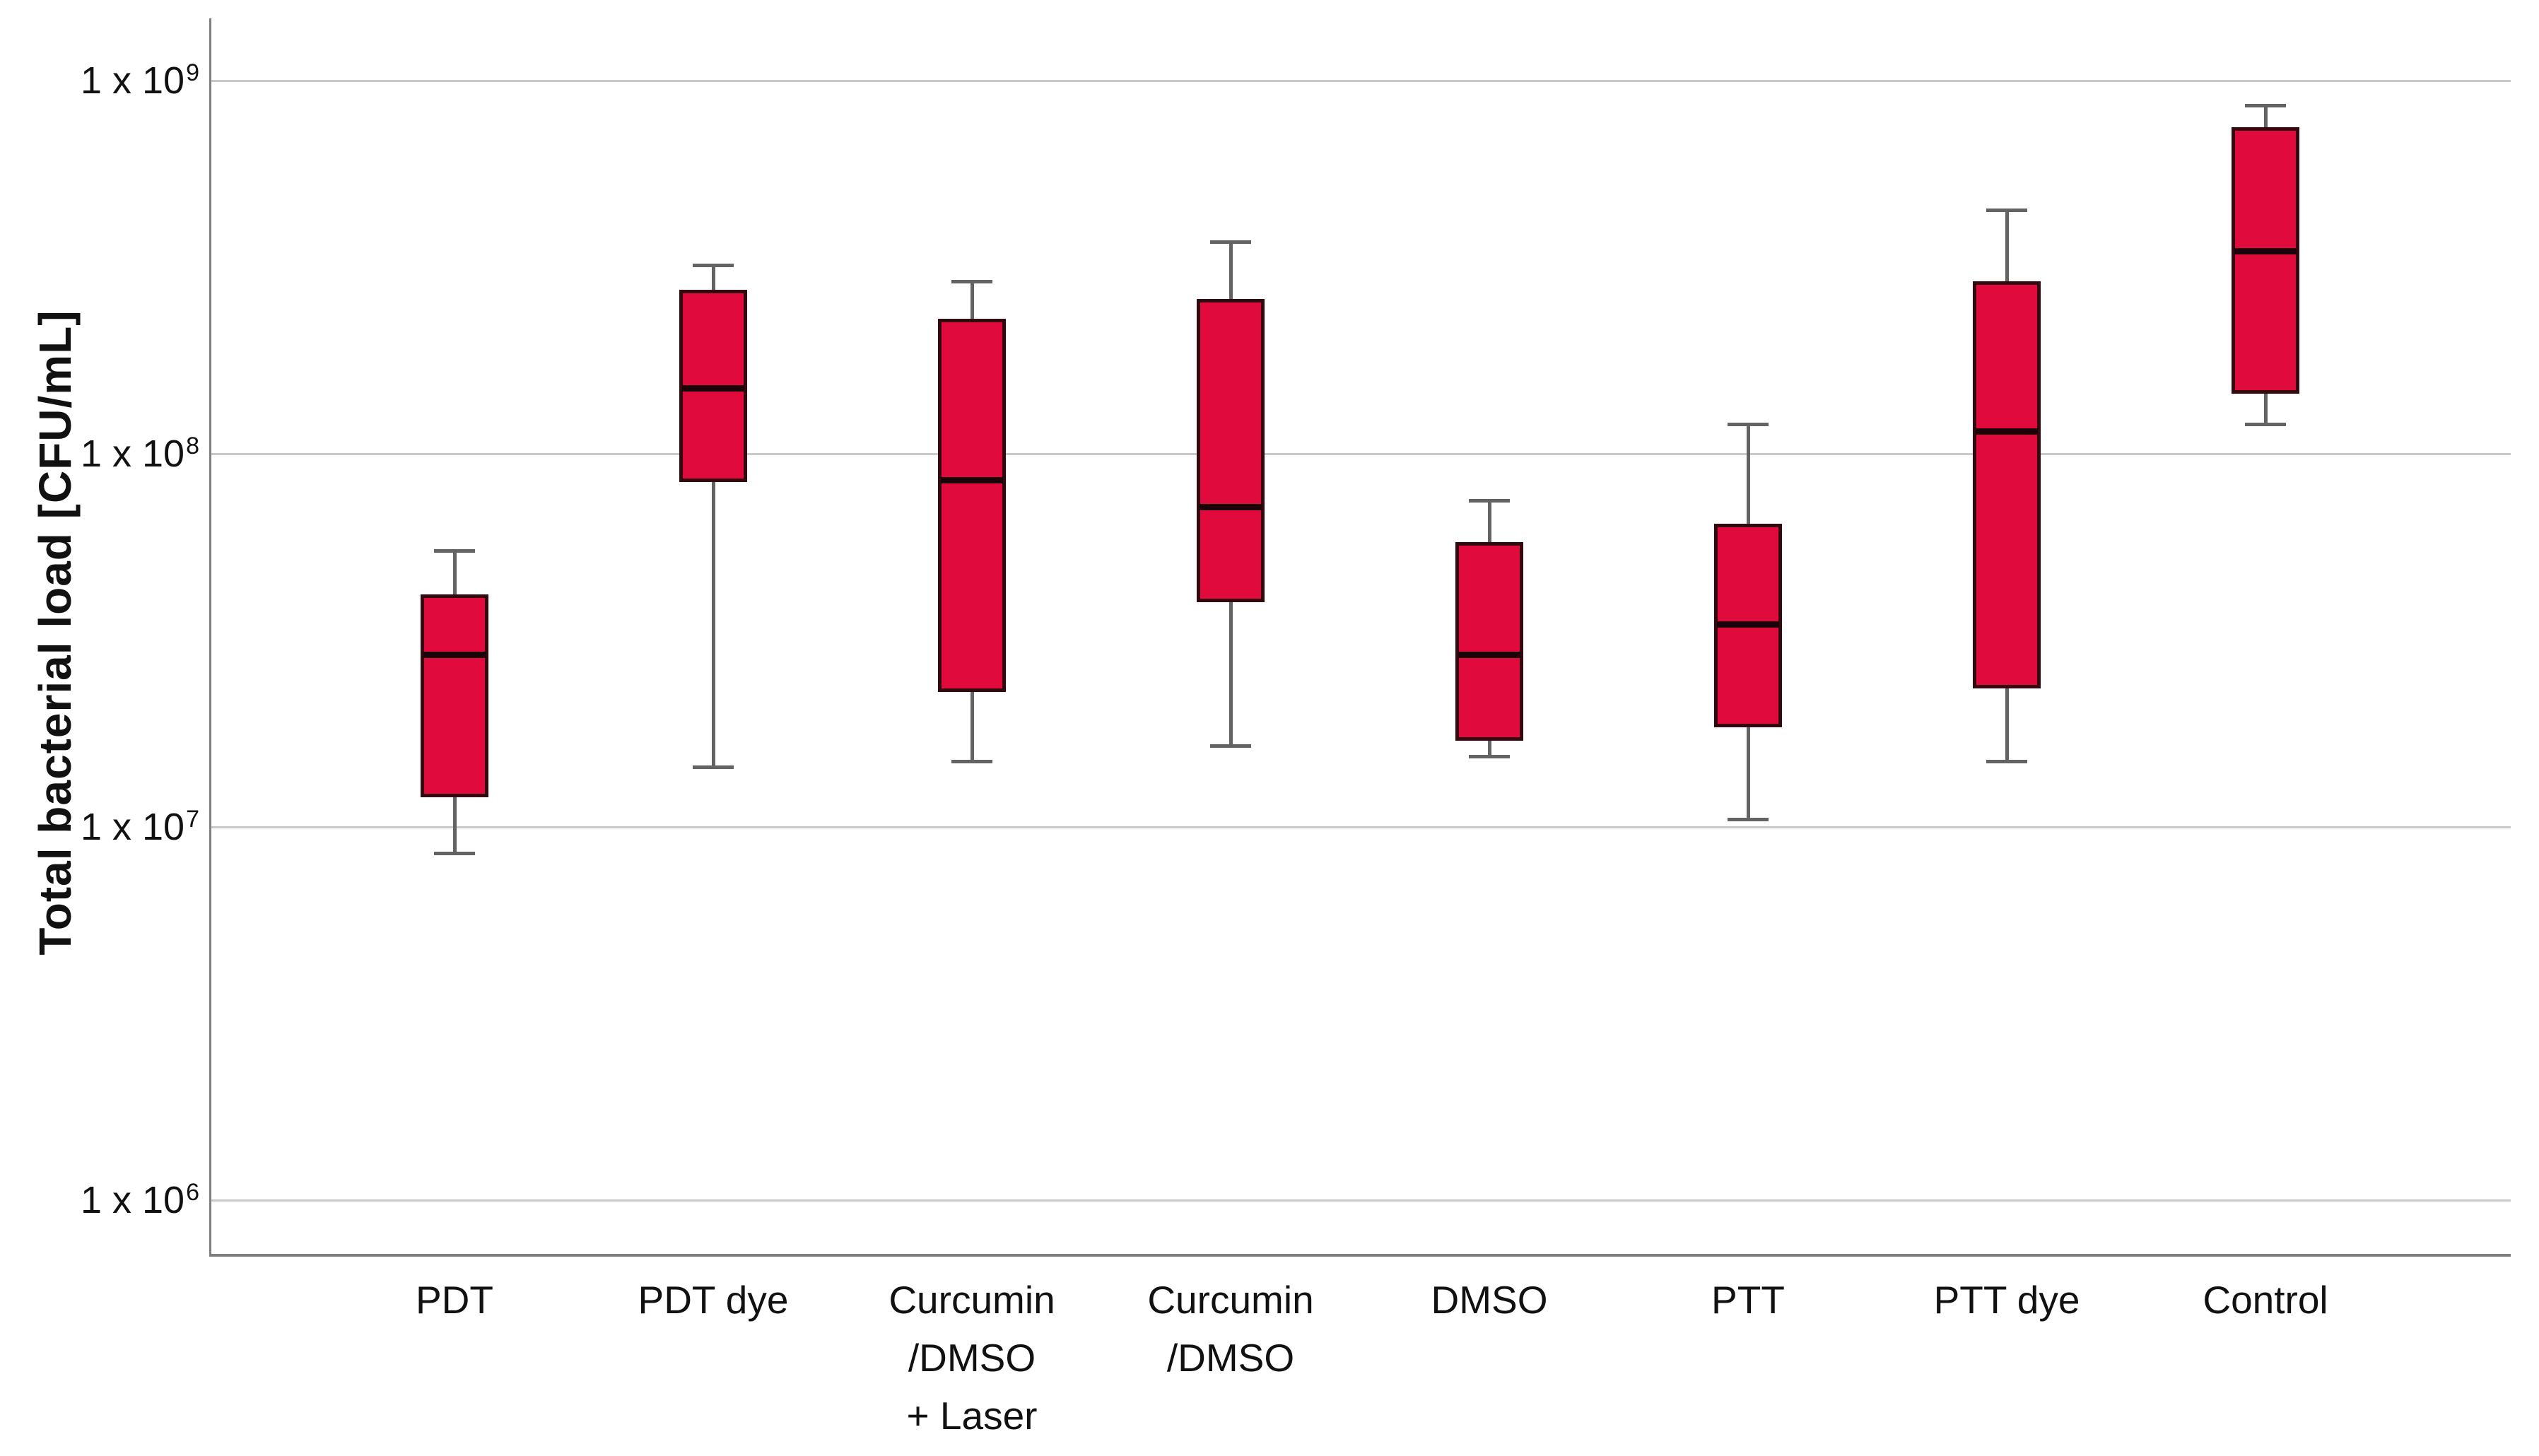 This screenshot has width=2539, height=1456. Describe the element at coordinates (713, 624) in the screenshot. I see `lower-whisker-pdt-dye` at that location.